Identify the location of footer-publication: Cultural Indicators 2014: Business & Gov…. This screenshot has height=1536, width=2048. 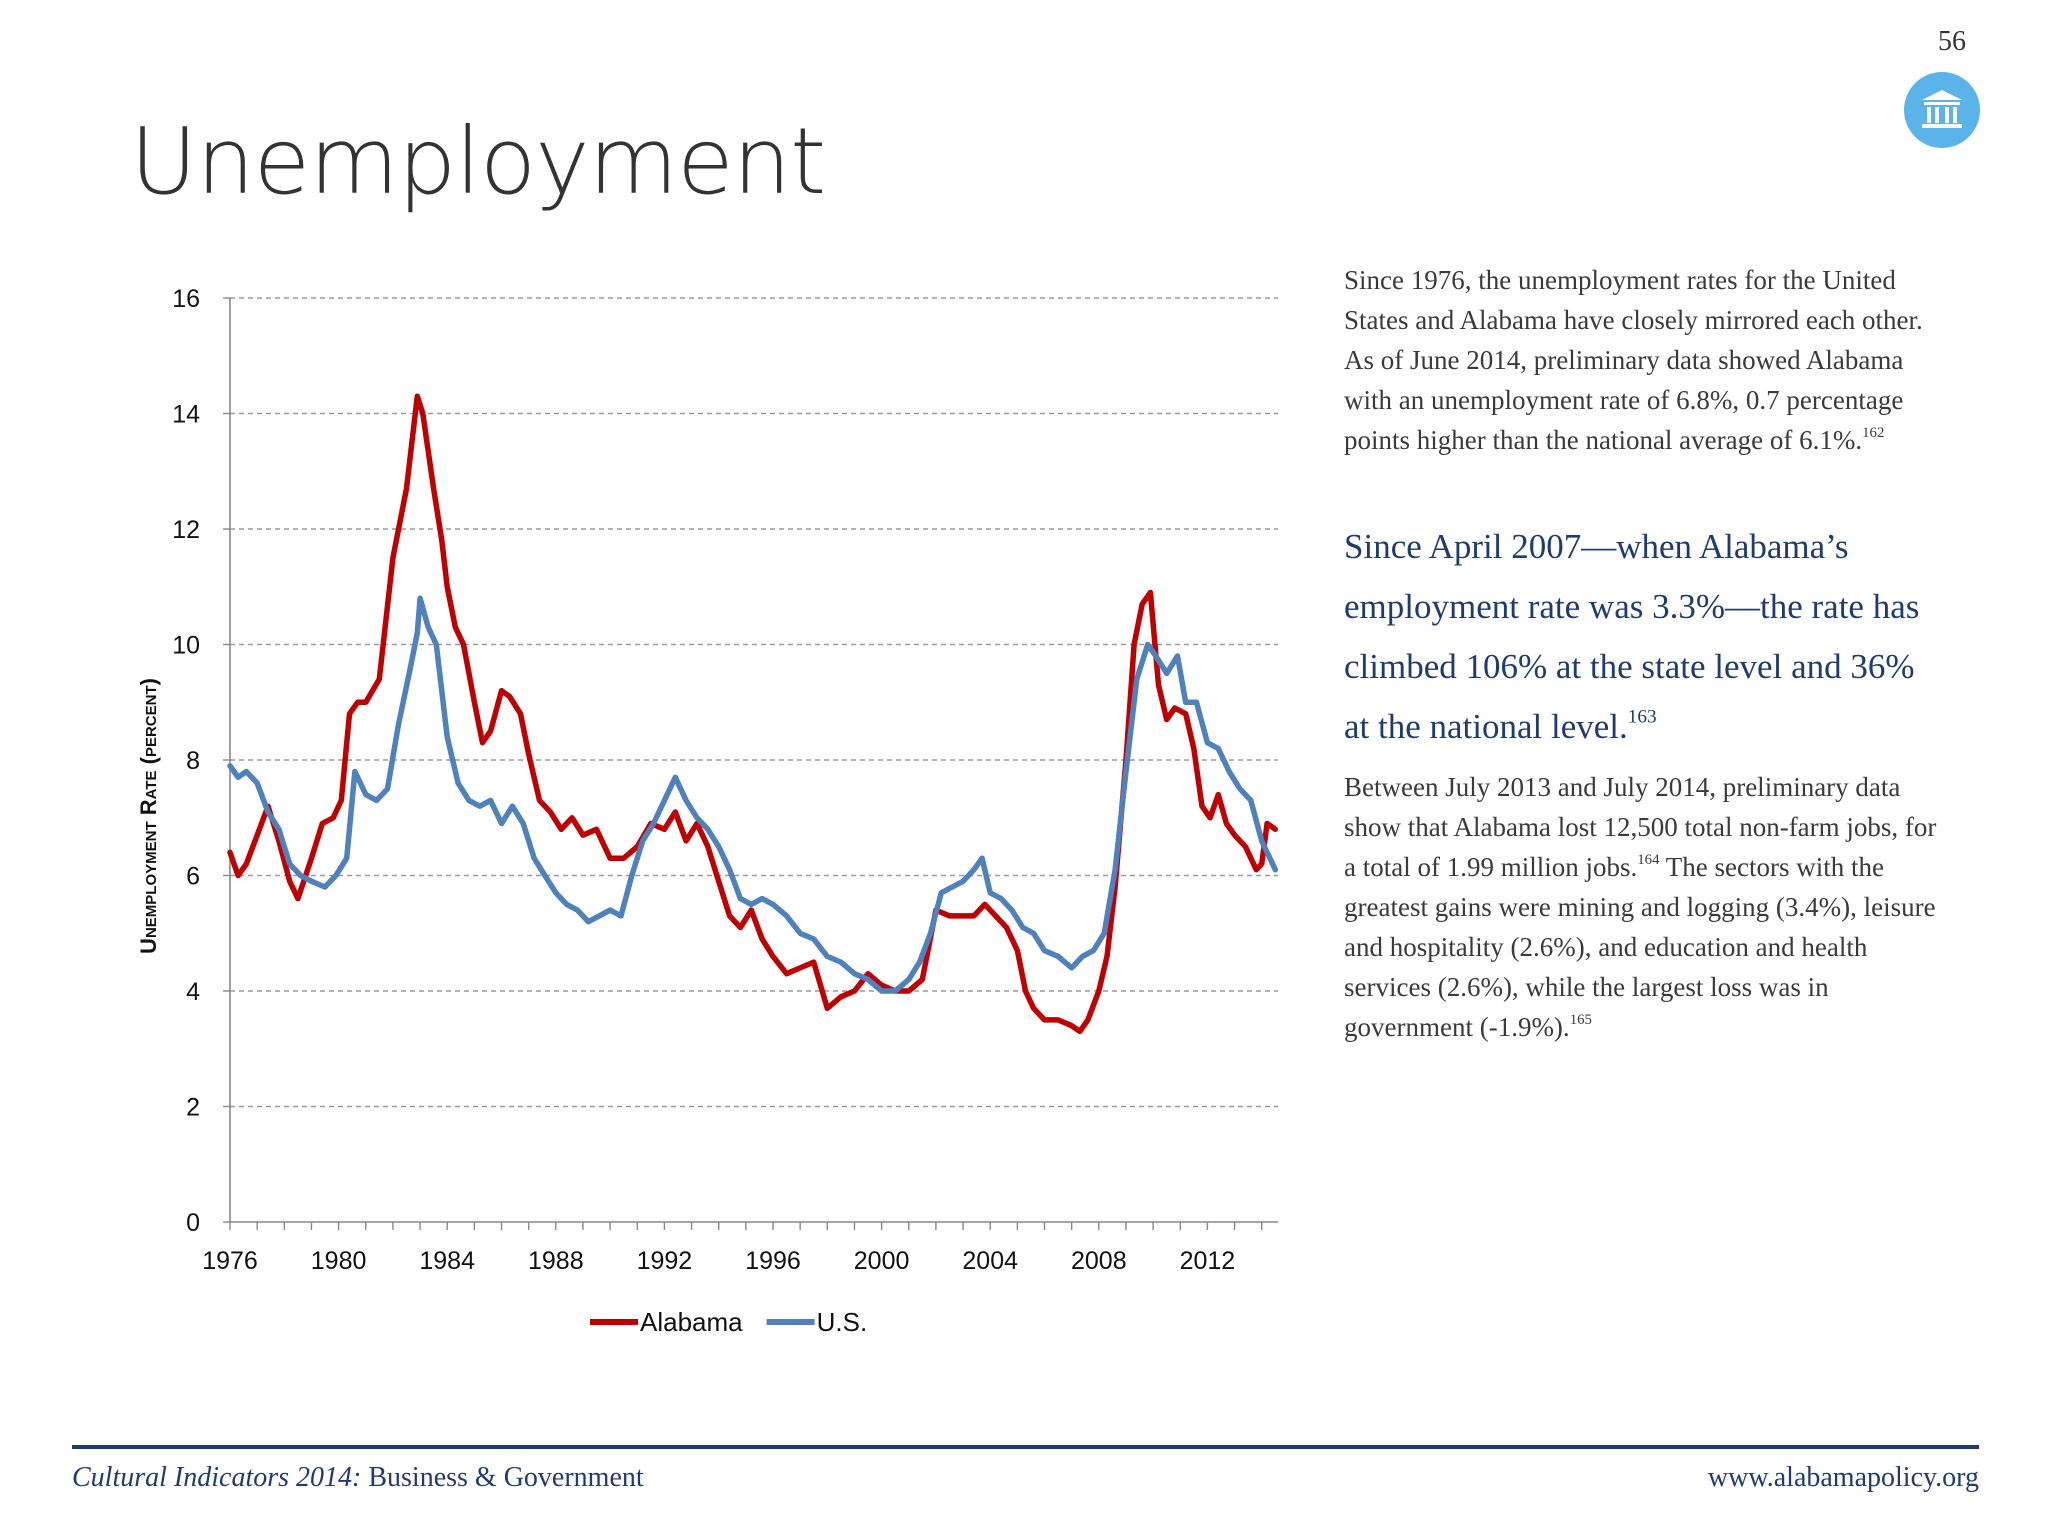
(358, 1478).